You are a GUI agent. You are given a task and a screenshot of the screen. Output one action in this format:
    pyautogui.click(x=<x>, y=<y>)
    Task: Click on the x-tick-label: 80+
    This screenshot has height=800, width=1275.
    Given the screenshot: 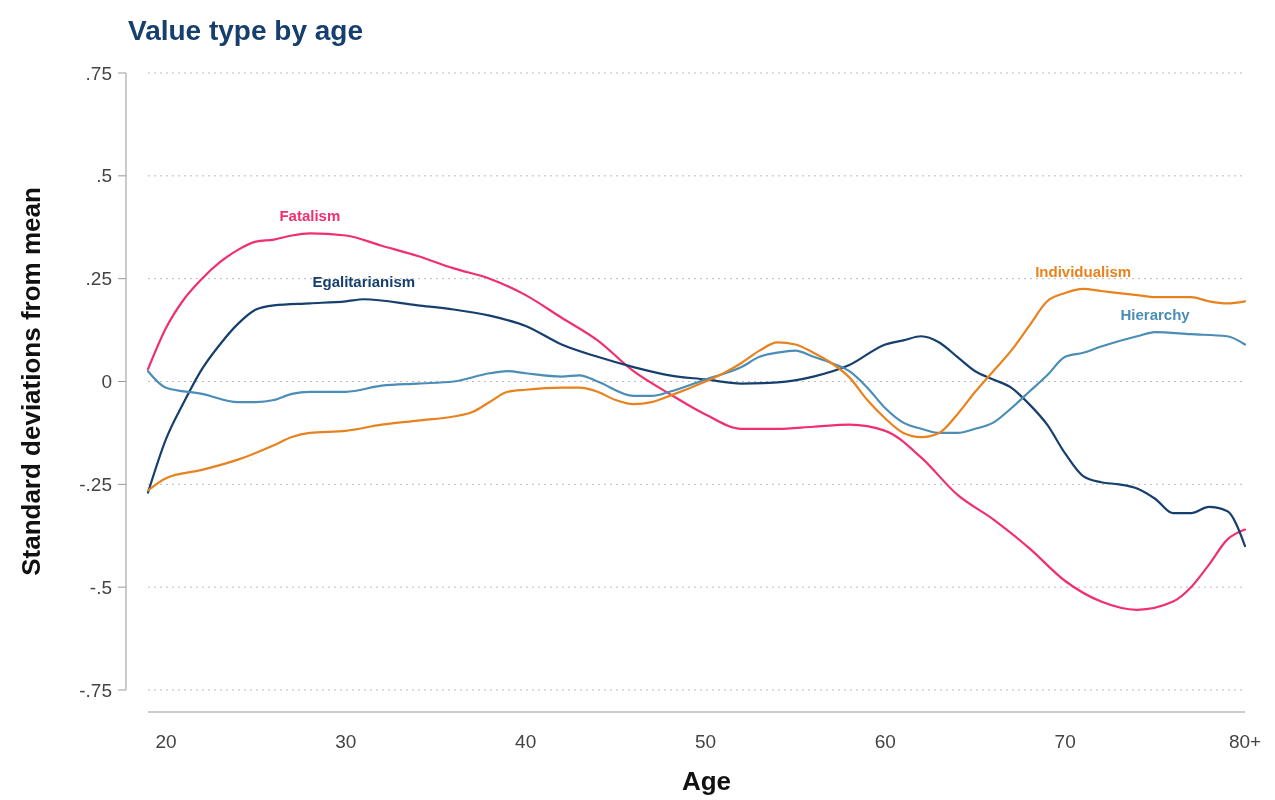 What is the action you would take?
    pyautogui.click(x=1245, y=741)
    